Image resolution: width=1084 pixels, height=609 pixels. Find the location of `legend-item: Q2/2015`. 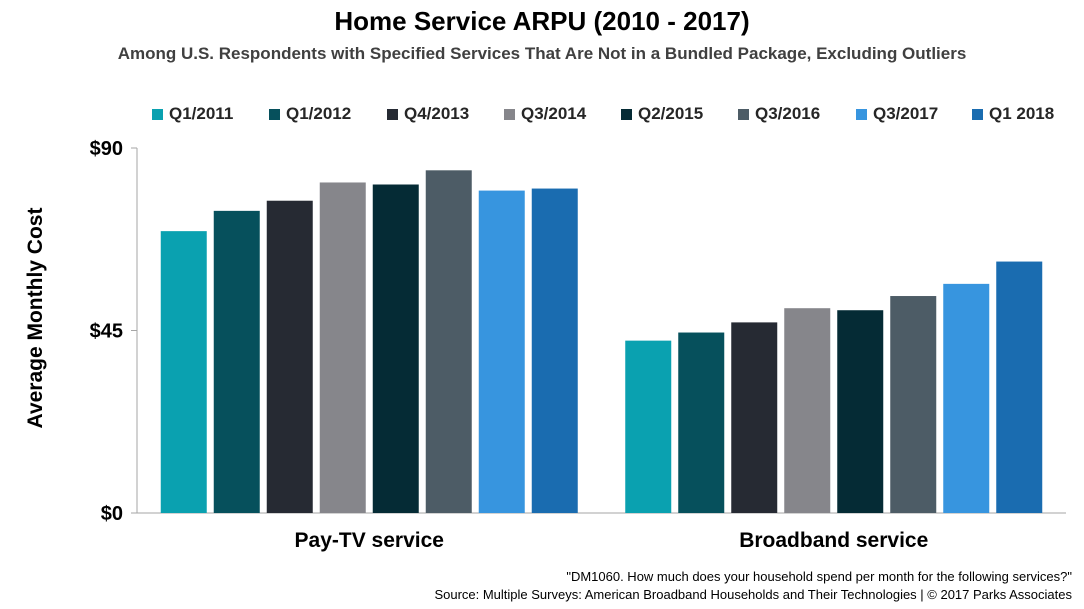

legend-item: Q2/2015 is located at coordinates (662, 114).